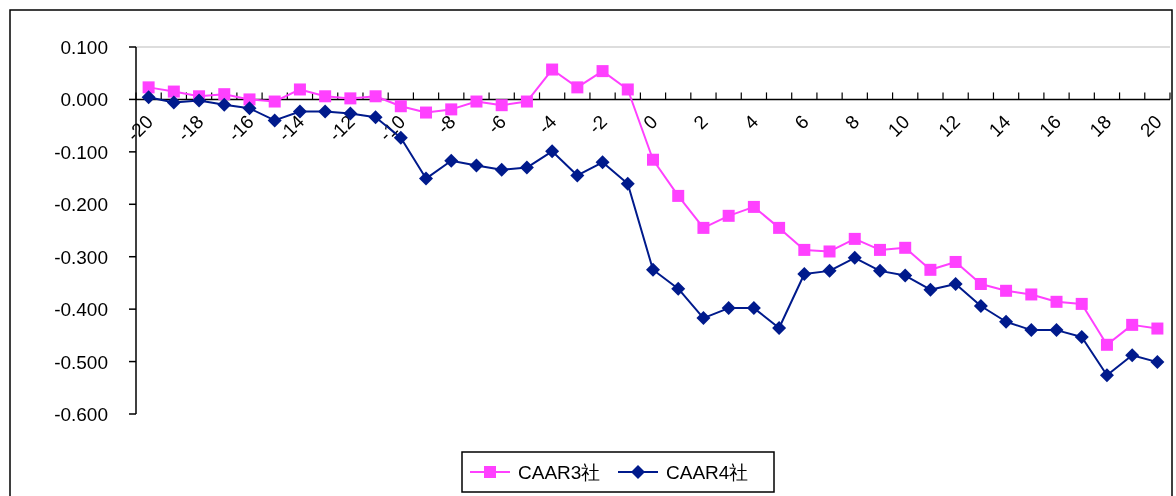 Image resolution: width=1176 pixels, height=496 pixels. Describe the element at coordinates (81, 152) in the screenshot. I see `y-tick-label: -0.100` at that location.